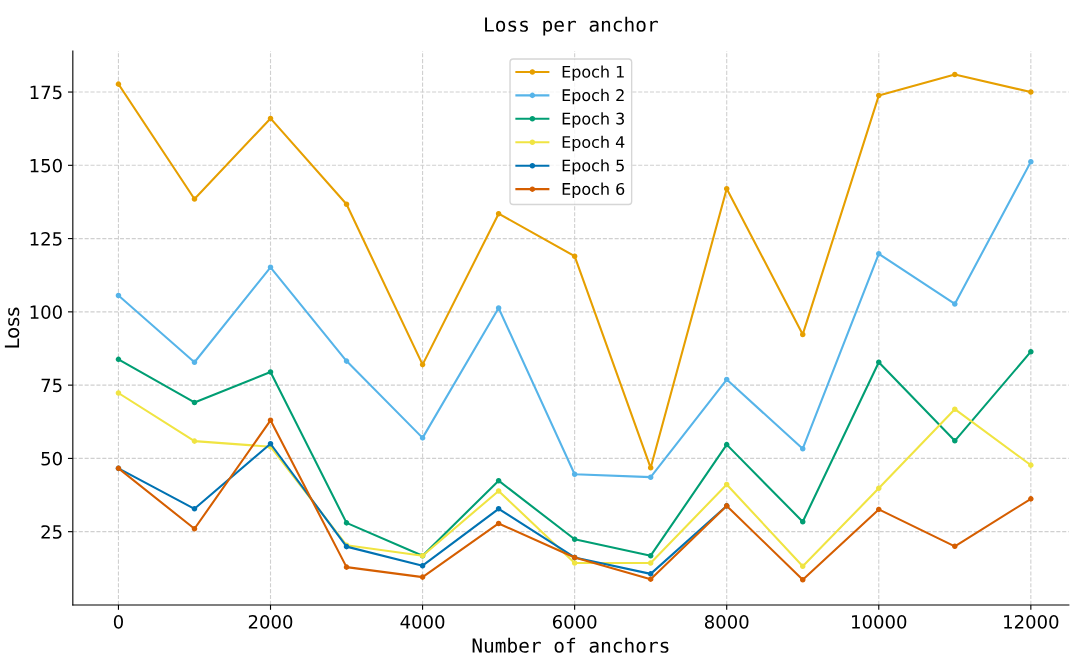  I want to click on legend-label: Epoch 6, so click(593, 190).